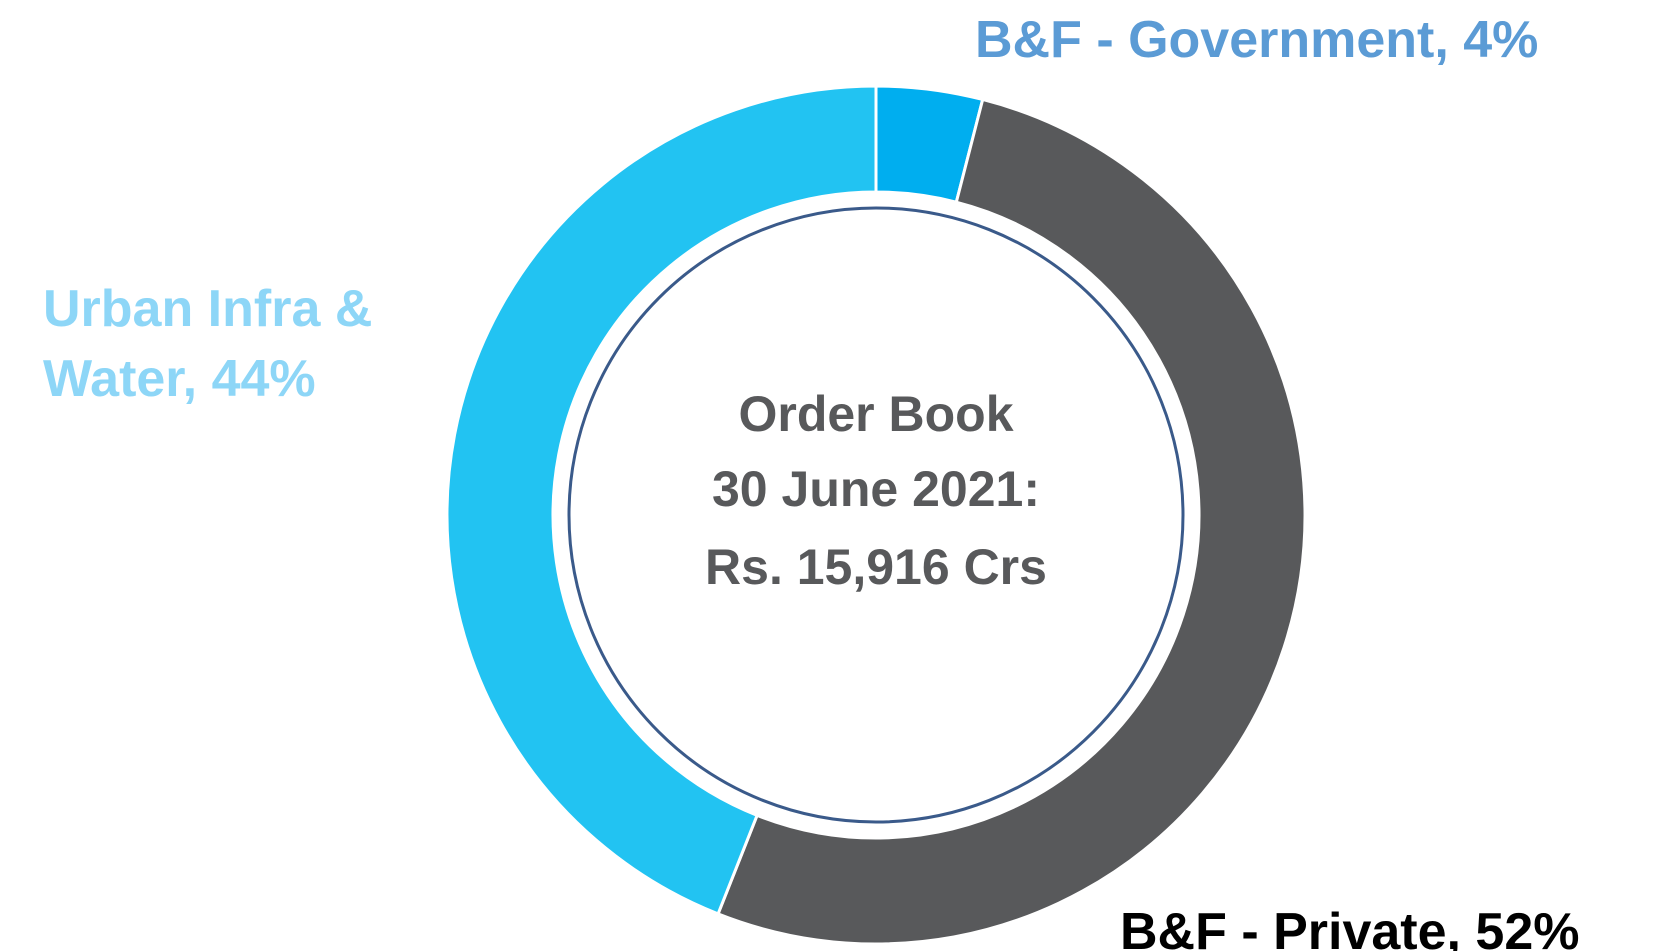 This screenshot has width=1674, height=951. What do you see at coordinates (208, 344) in the screenshot?
I see `data-label: Urban Infra & Water, 44%` at bounding box center [208, 344].